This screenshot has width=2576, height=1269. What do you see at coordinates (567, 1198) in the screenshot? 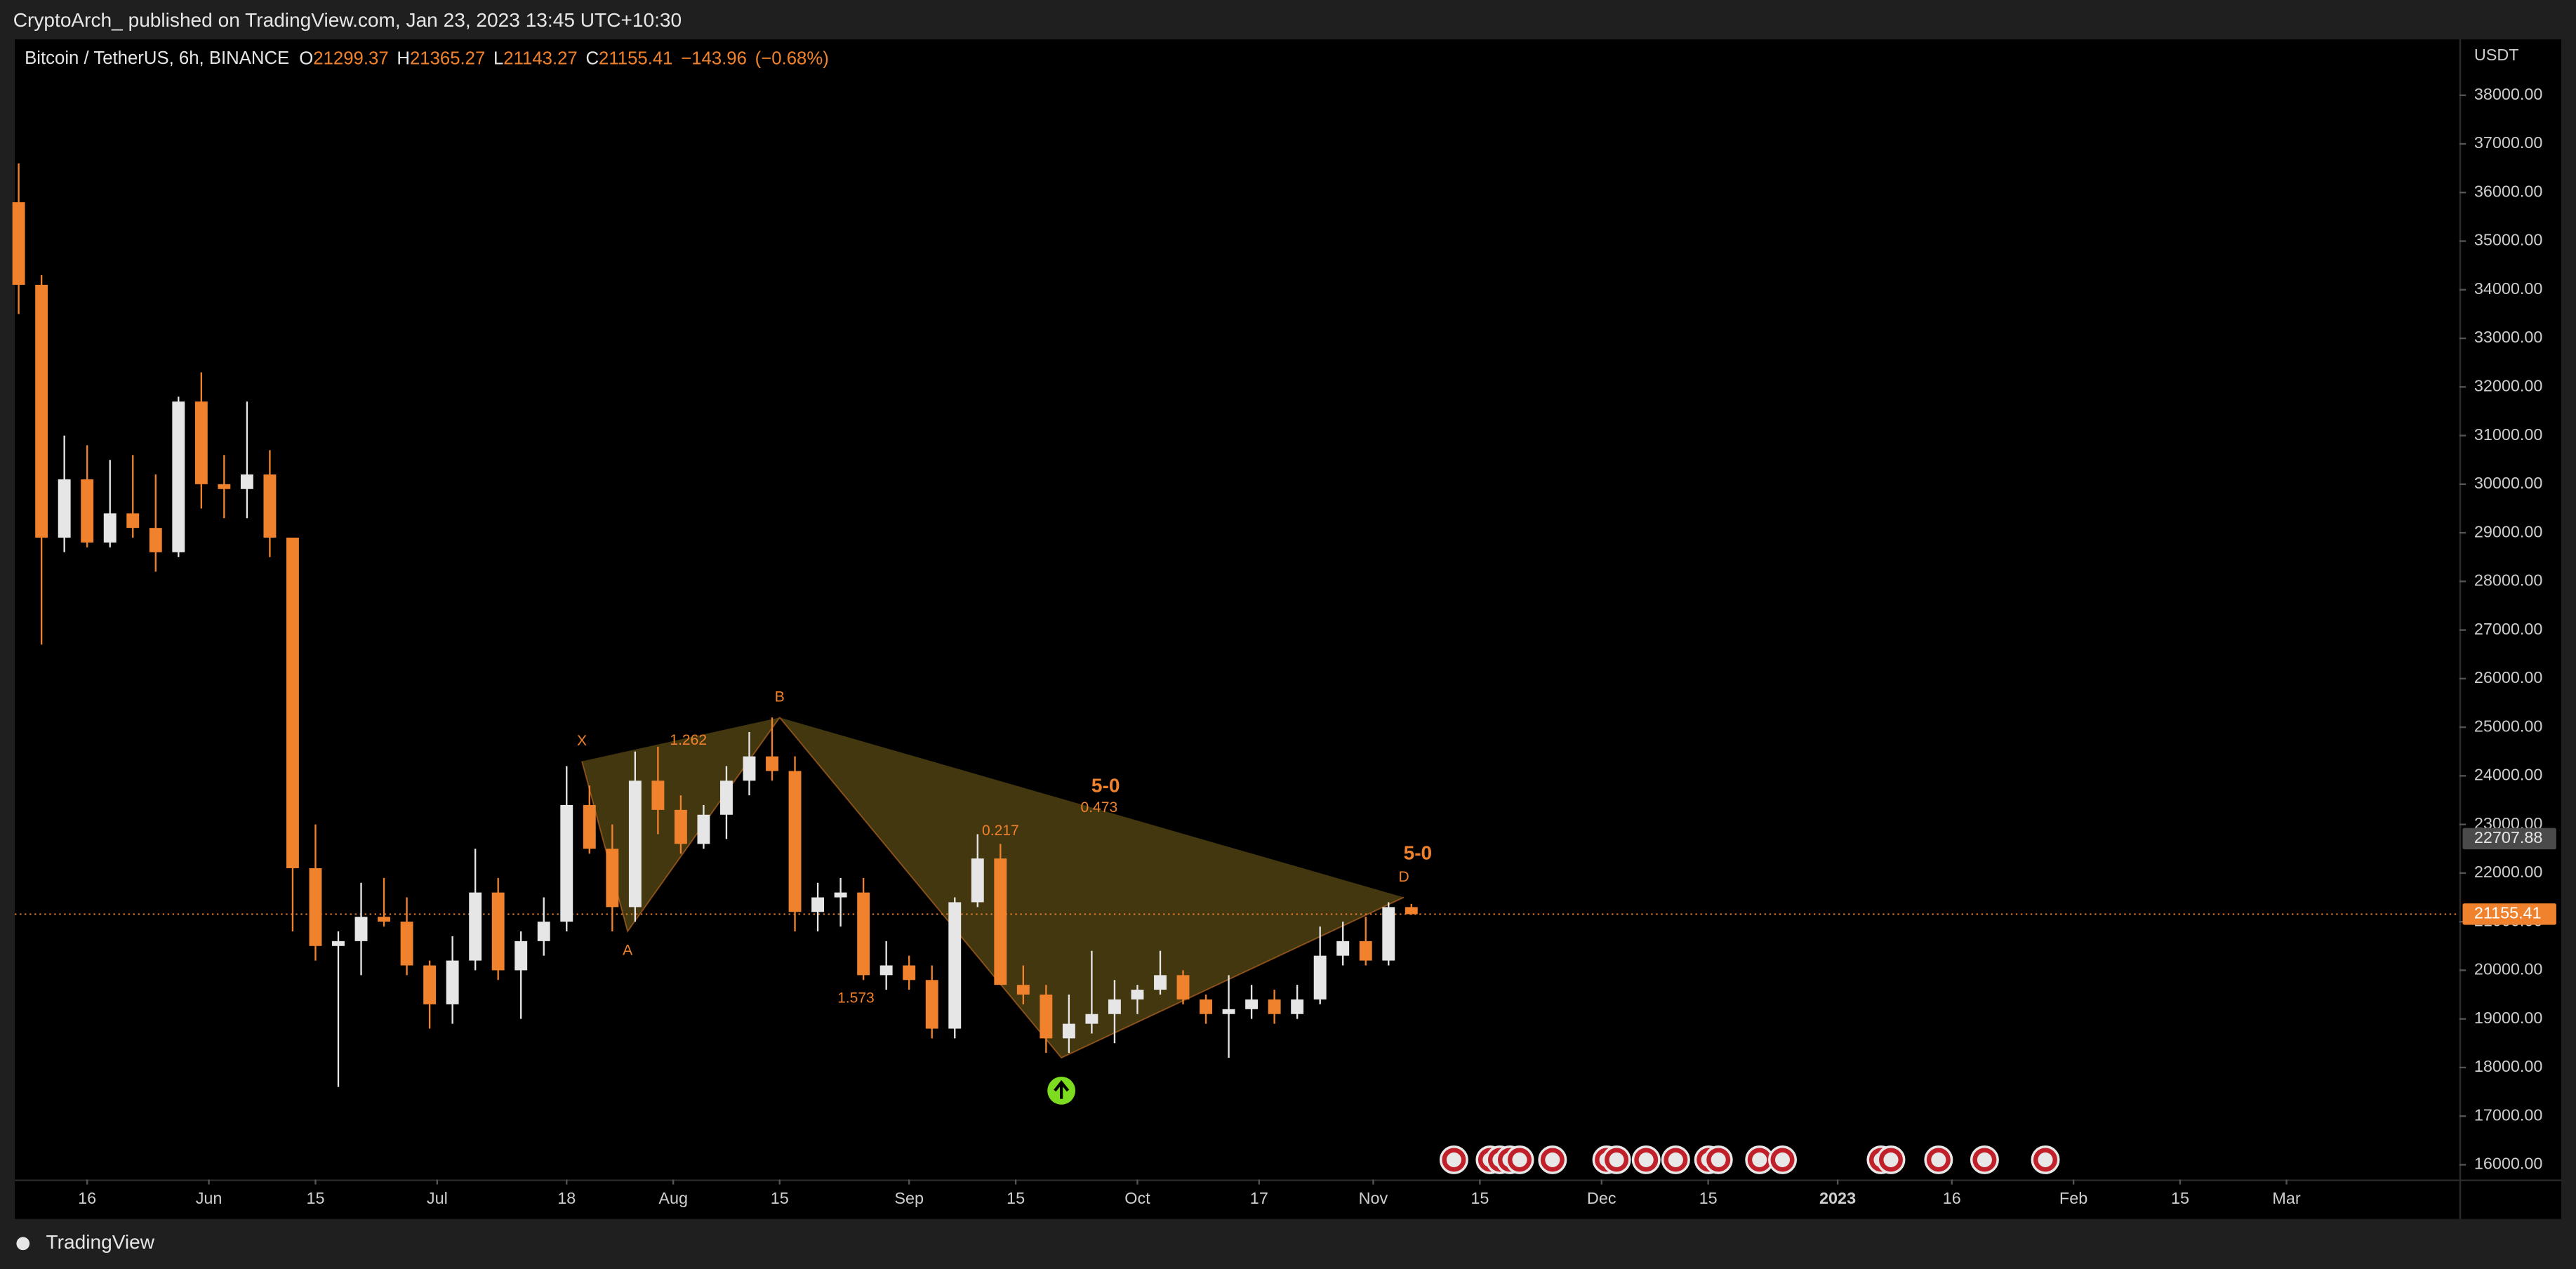
I see `x-tick-label: 18` at bounding box center [567, 1198].